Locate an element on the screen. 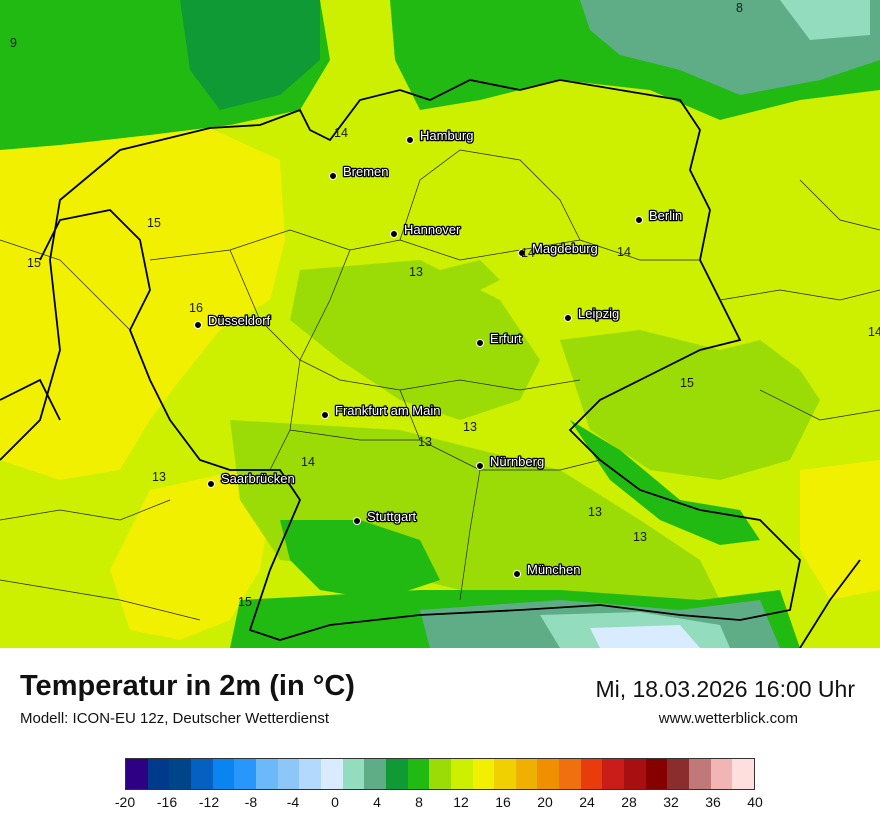 The image size is (880, 830). sea-baltic-cold is located at coordinates (825, 20).